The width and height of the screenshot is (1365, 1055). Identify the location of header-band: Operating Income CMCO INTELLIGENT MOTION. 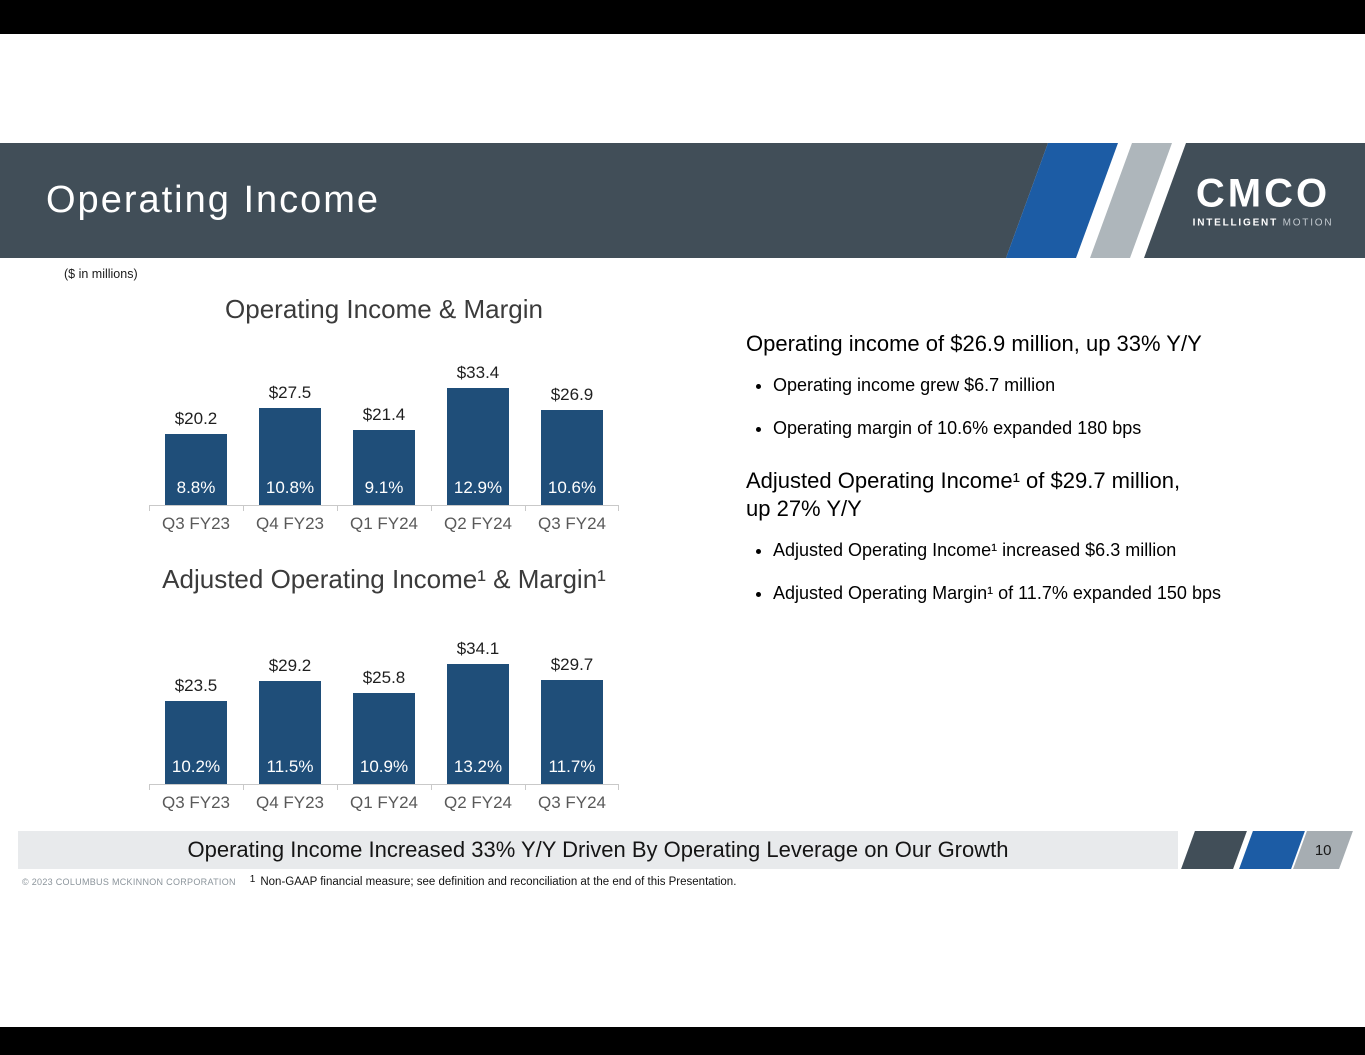
(682, 200).